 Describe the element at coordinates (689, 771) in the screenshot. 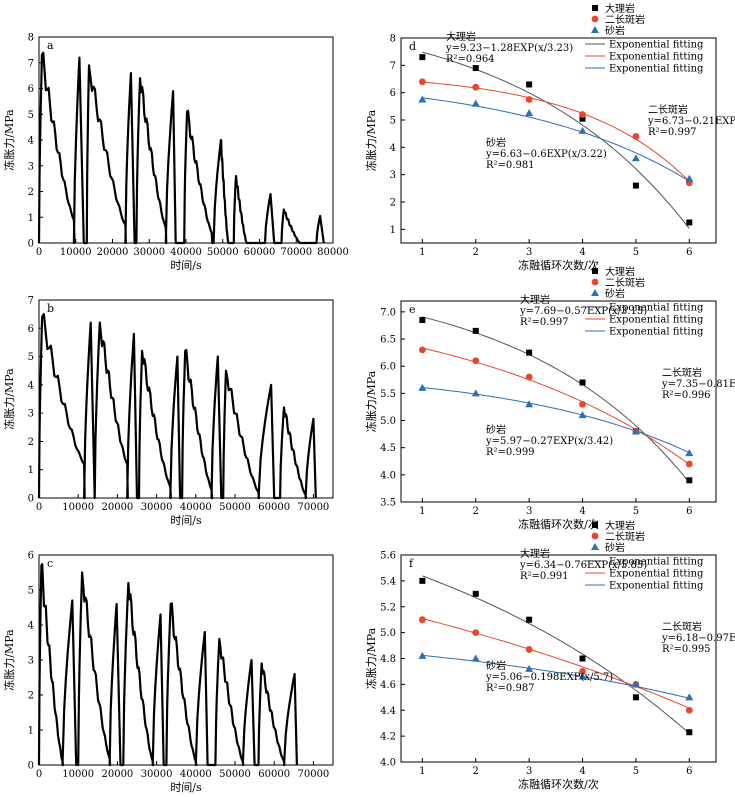

I see `x-tick-label: 6` at that location.